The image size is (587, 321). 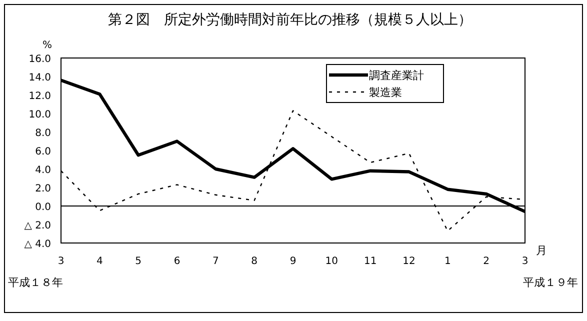 I want to click on x-tick-label: 6, so click(x=177, y=261).